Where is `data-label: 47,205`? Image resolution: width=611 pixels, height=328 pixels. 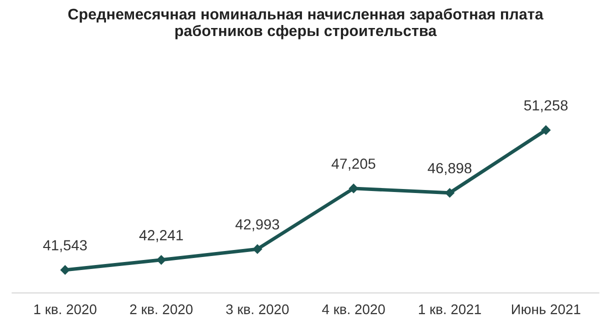 data-label: 47,205 is located at coordinates (354, 164).